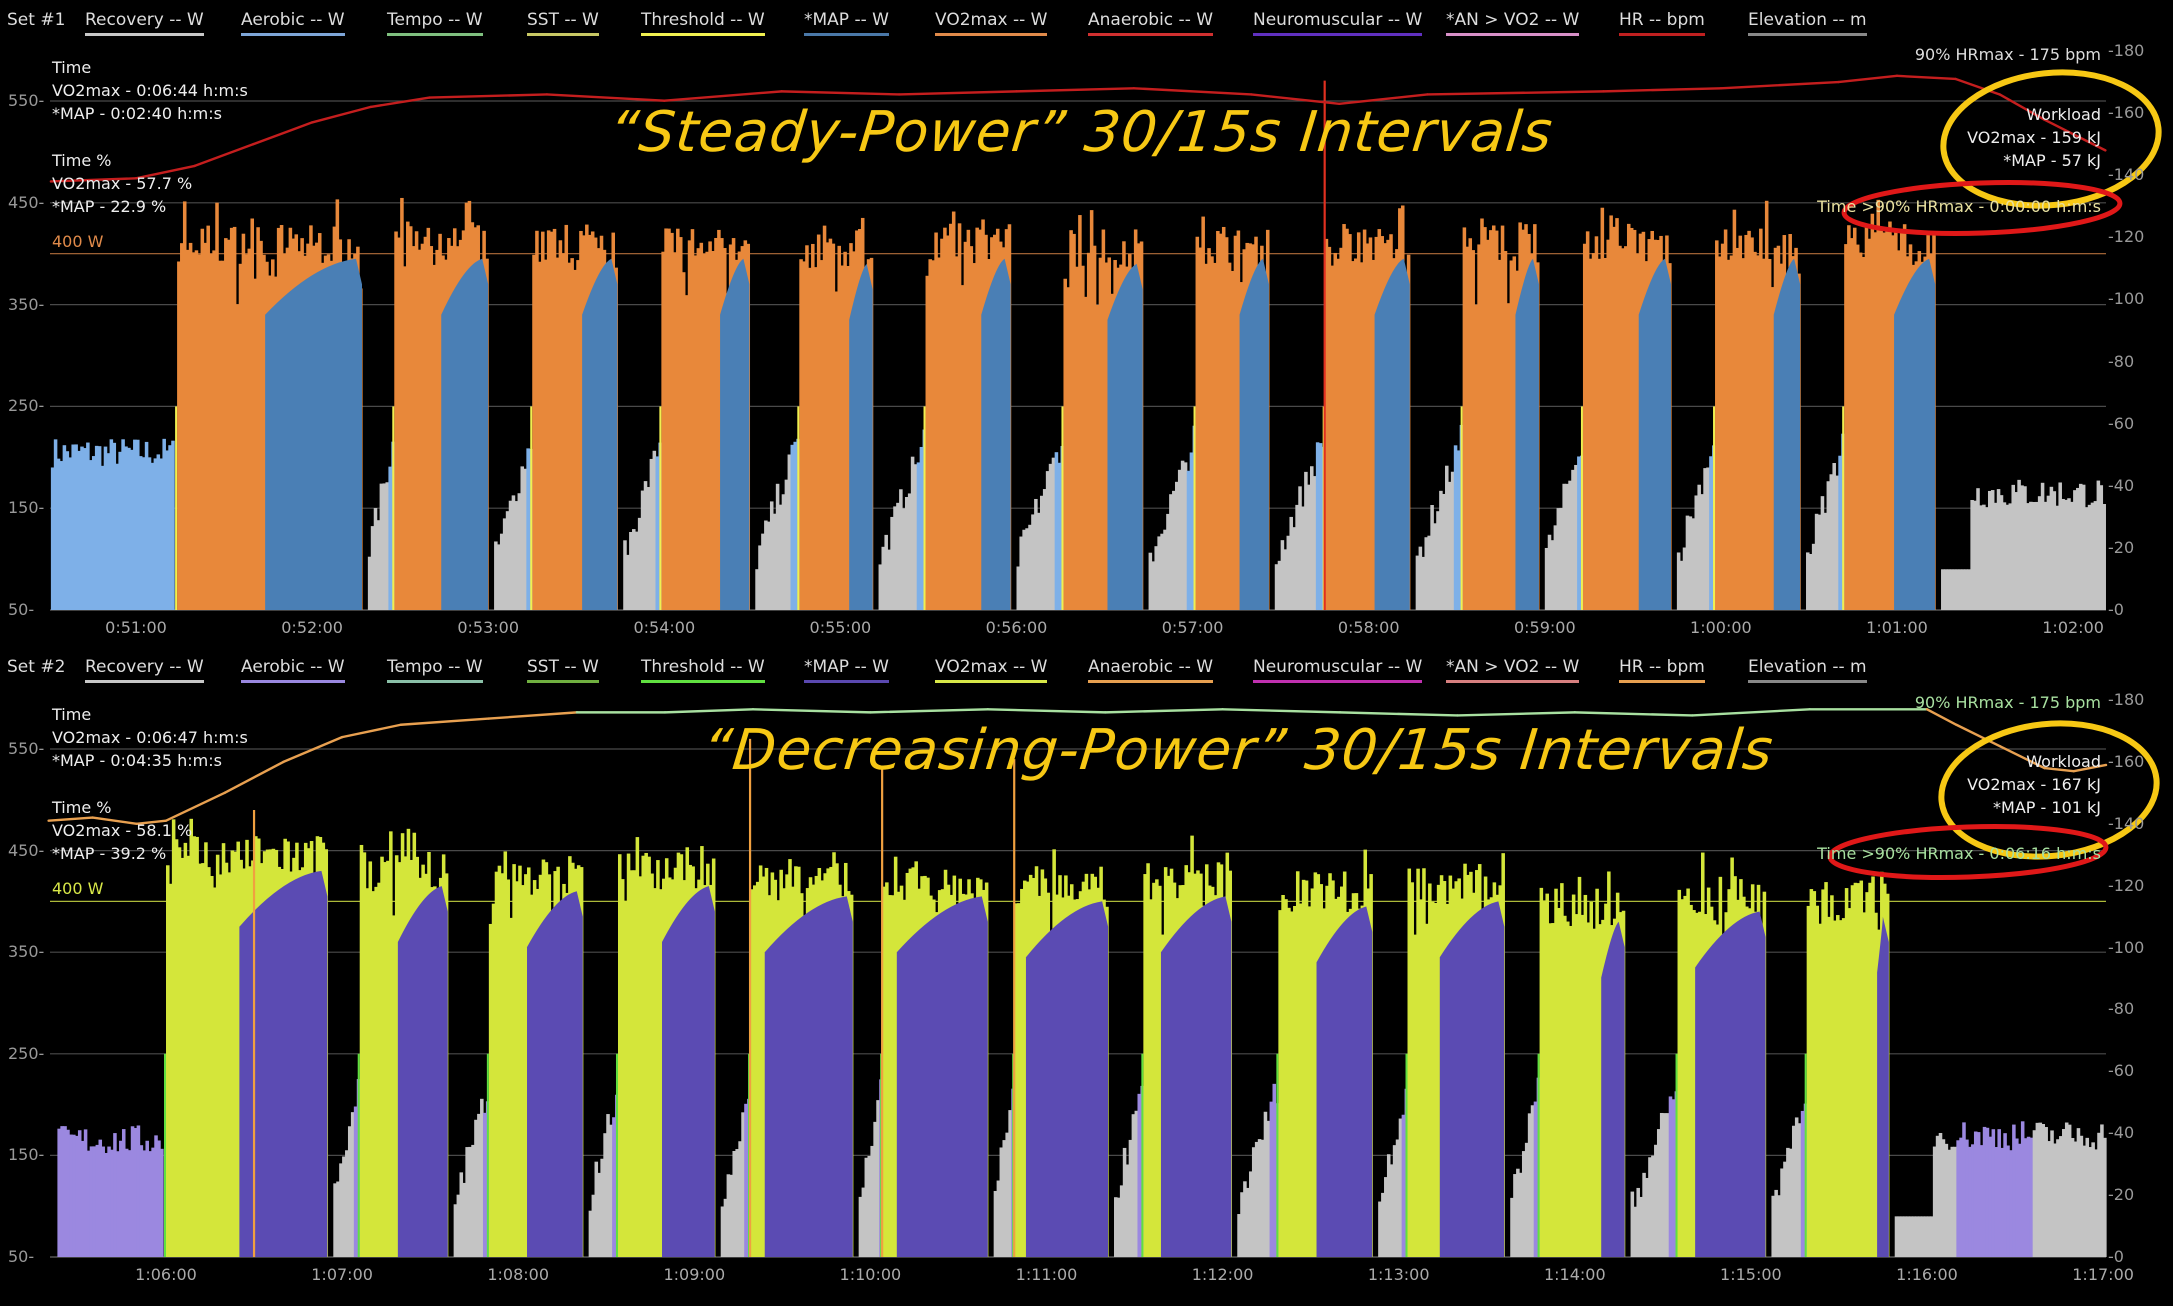 The width and height of the screenshot is (2173, 1306). I want to click on time-pct-title: Time %, so click(82, 160).